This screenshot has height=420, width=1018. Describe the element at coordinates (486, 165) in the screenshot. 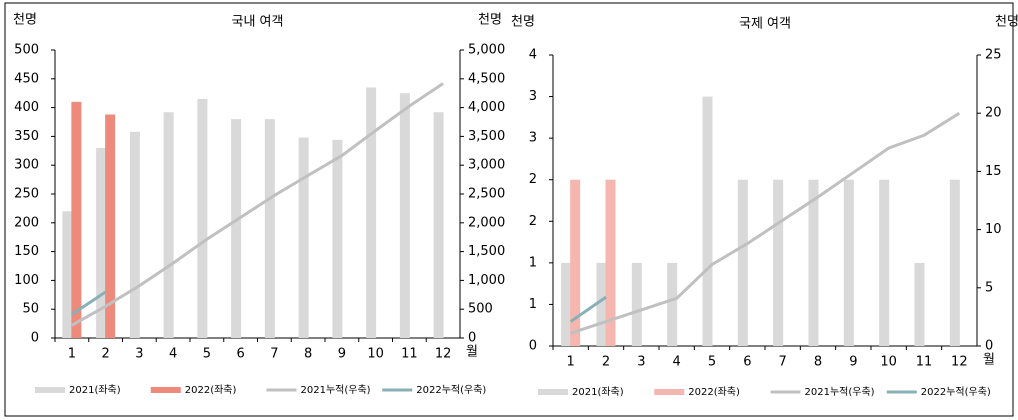

I see `y2-tick-label: 3,000` at that location.